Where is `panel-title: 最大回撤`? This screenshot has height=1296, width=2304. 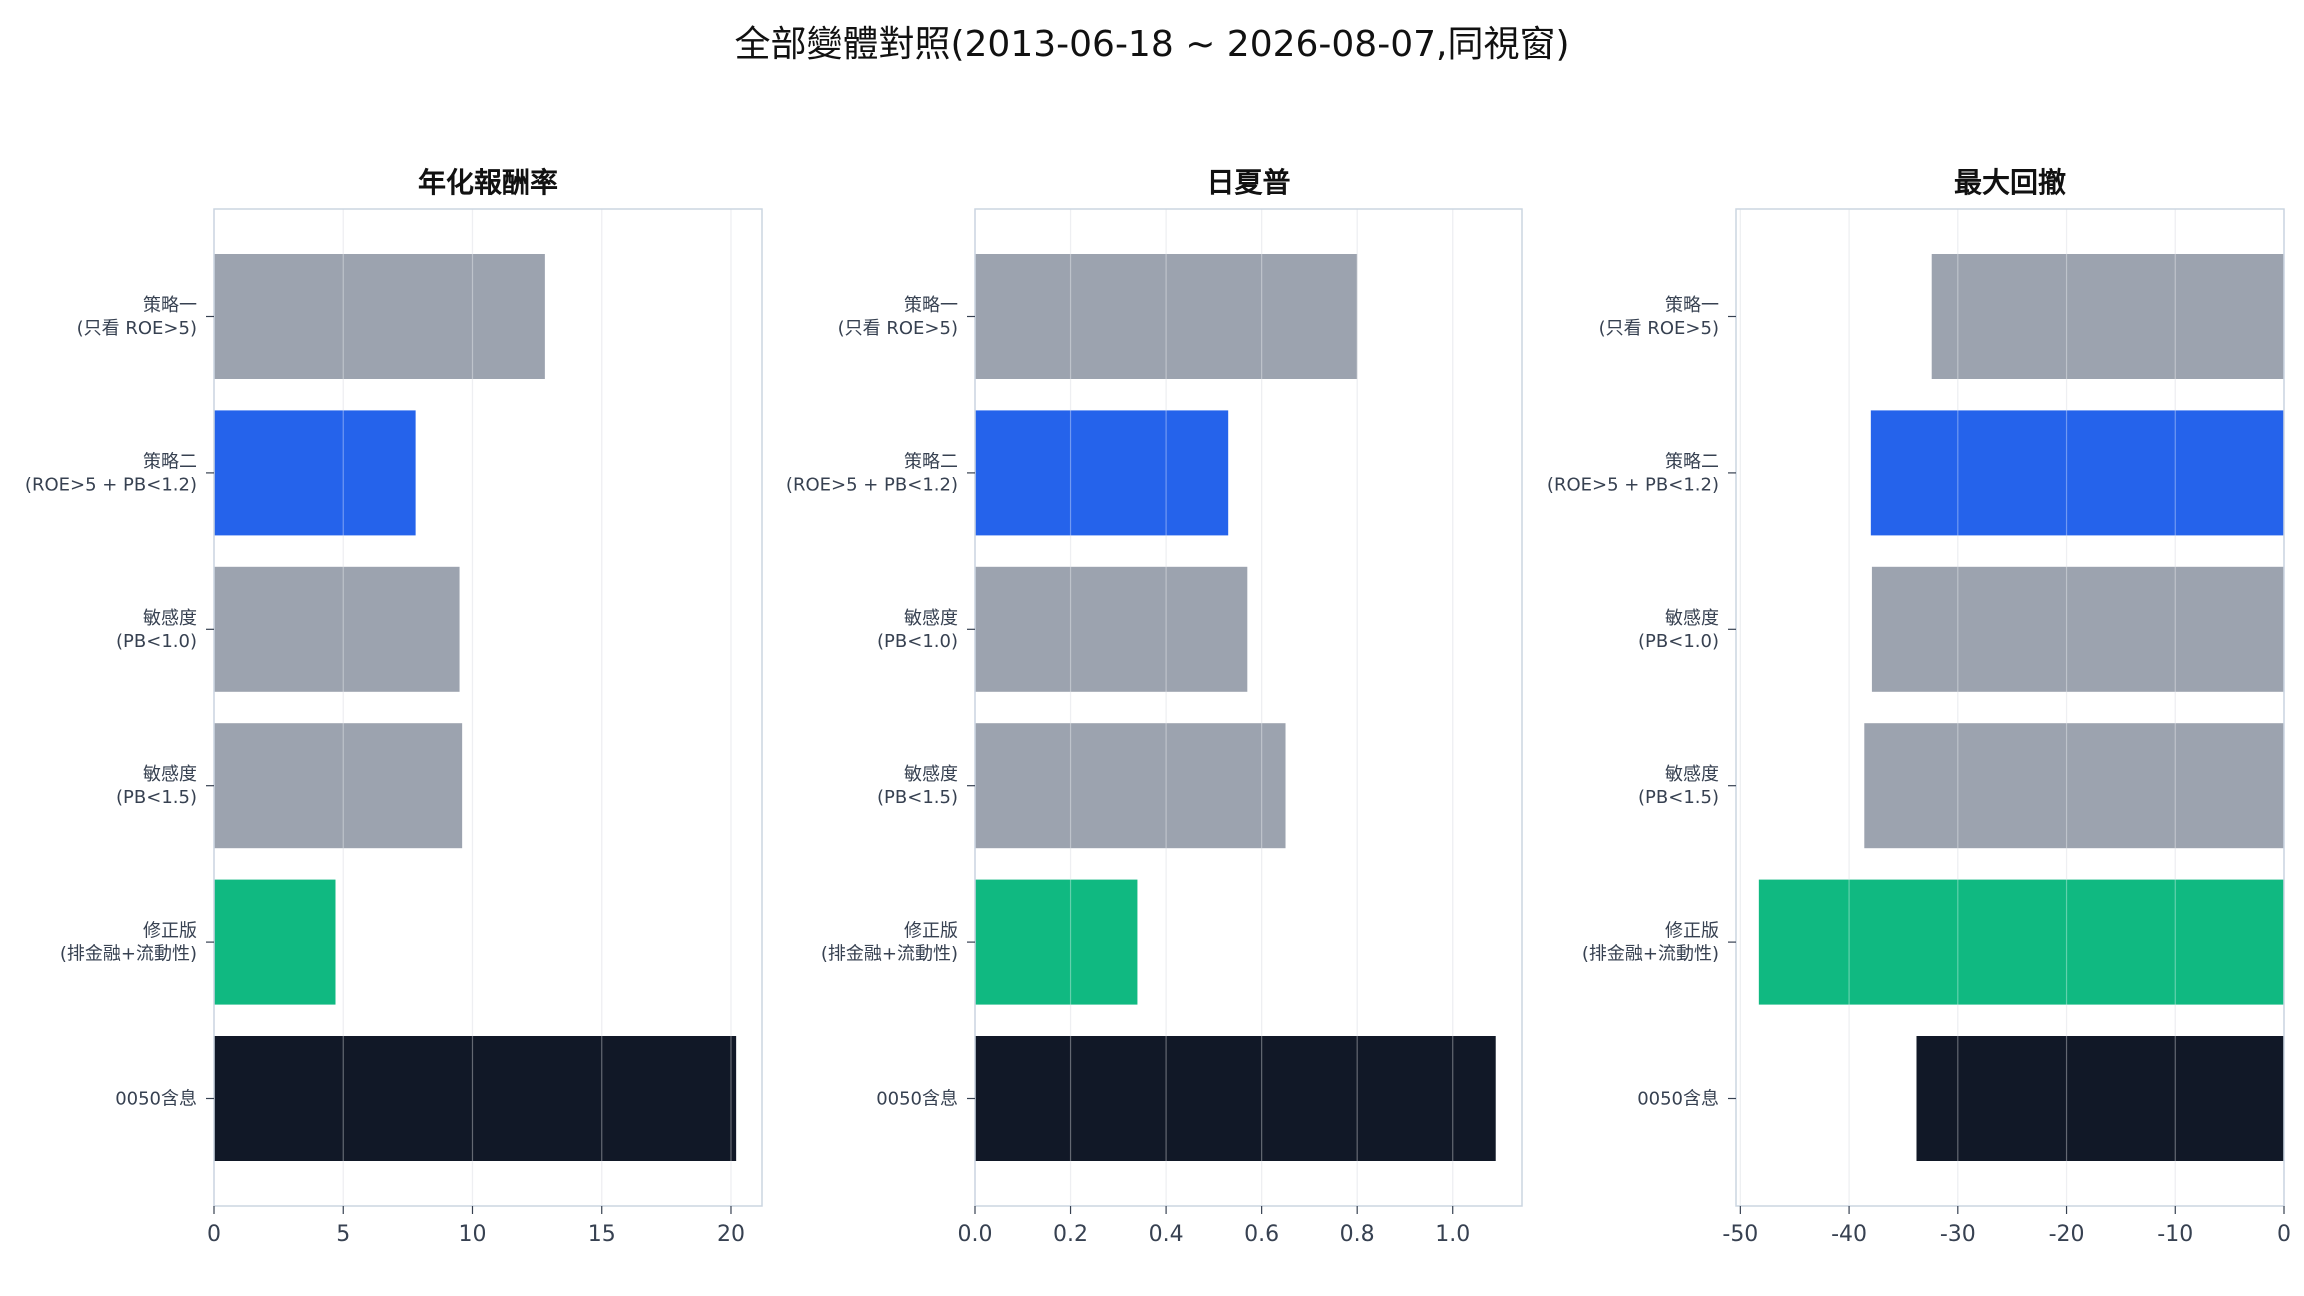
panel-title: 最大回撤 is located at coordinates (2010, 182).